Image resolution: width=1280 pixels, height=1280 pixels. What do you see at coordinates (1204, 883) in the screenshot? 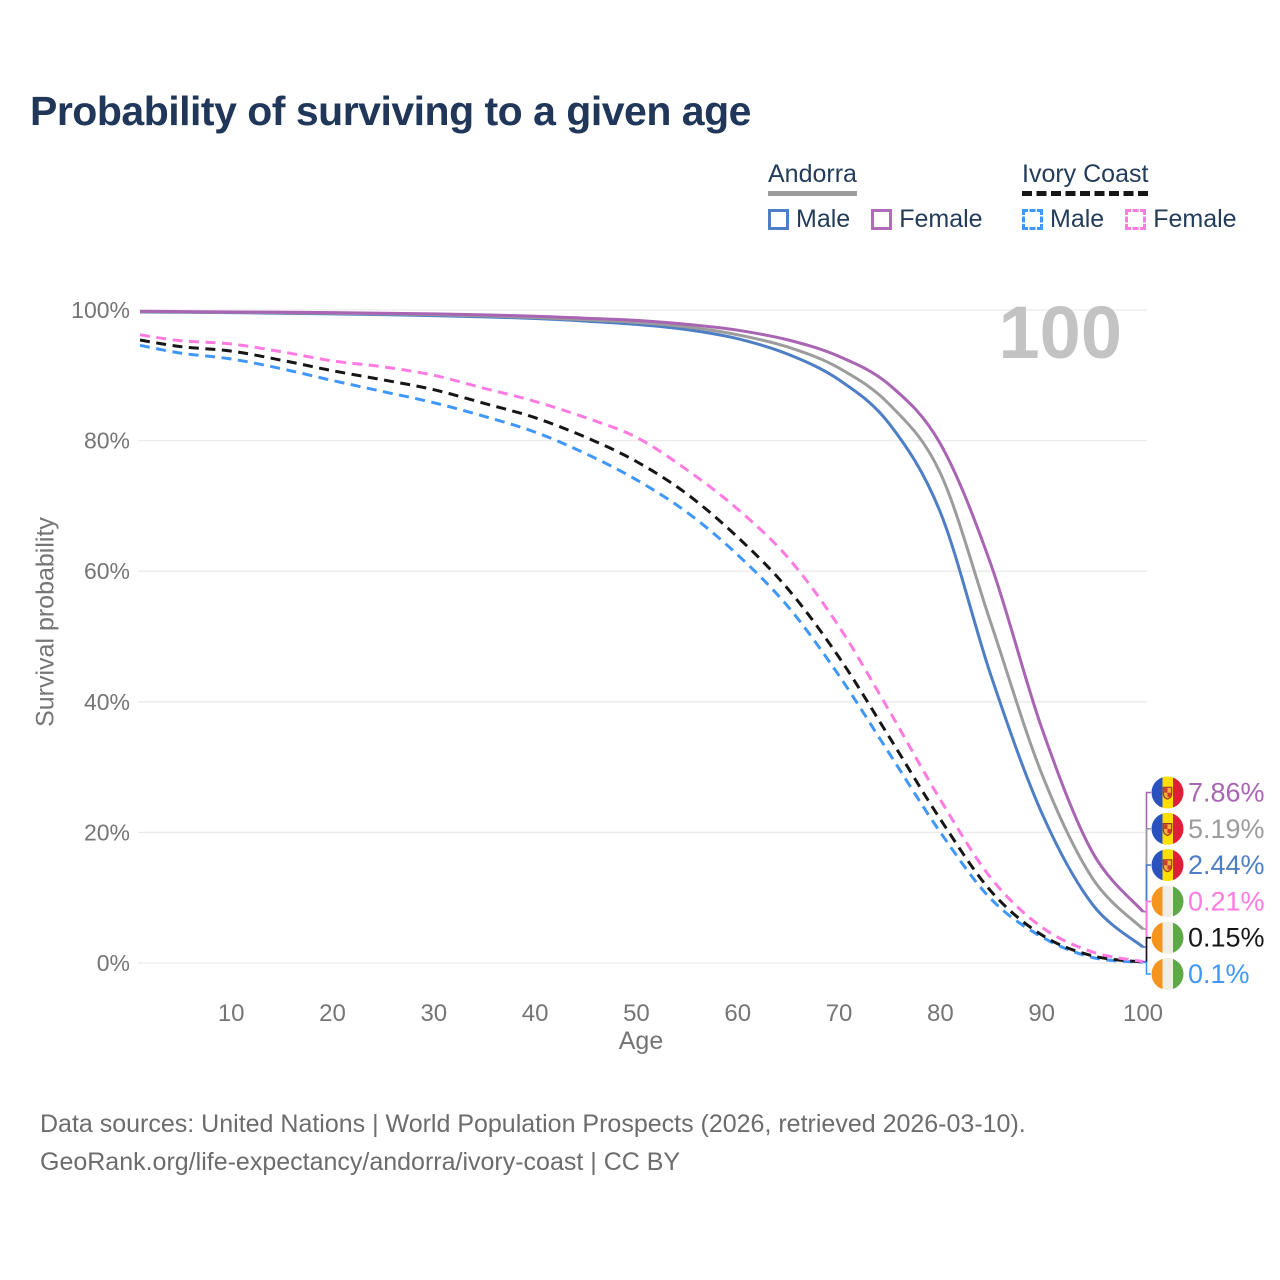
I see `end-labels: 7.86% 5.19% 2.44% 0.21% 0.15% 0.1%` at bounding box center [1204, 883].